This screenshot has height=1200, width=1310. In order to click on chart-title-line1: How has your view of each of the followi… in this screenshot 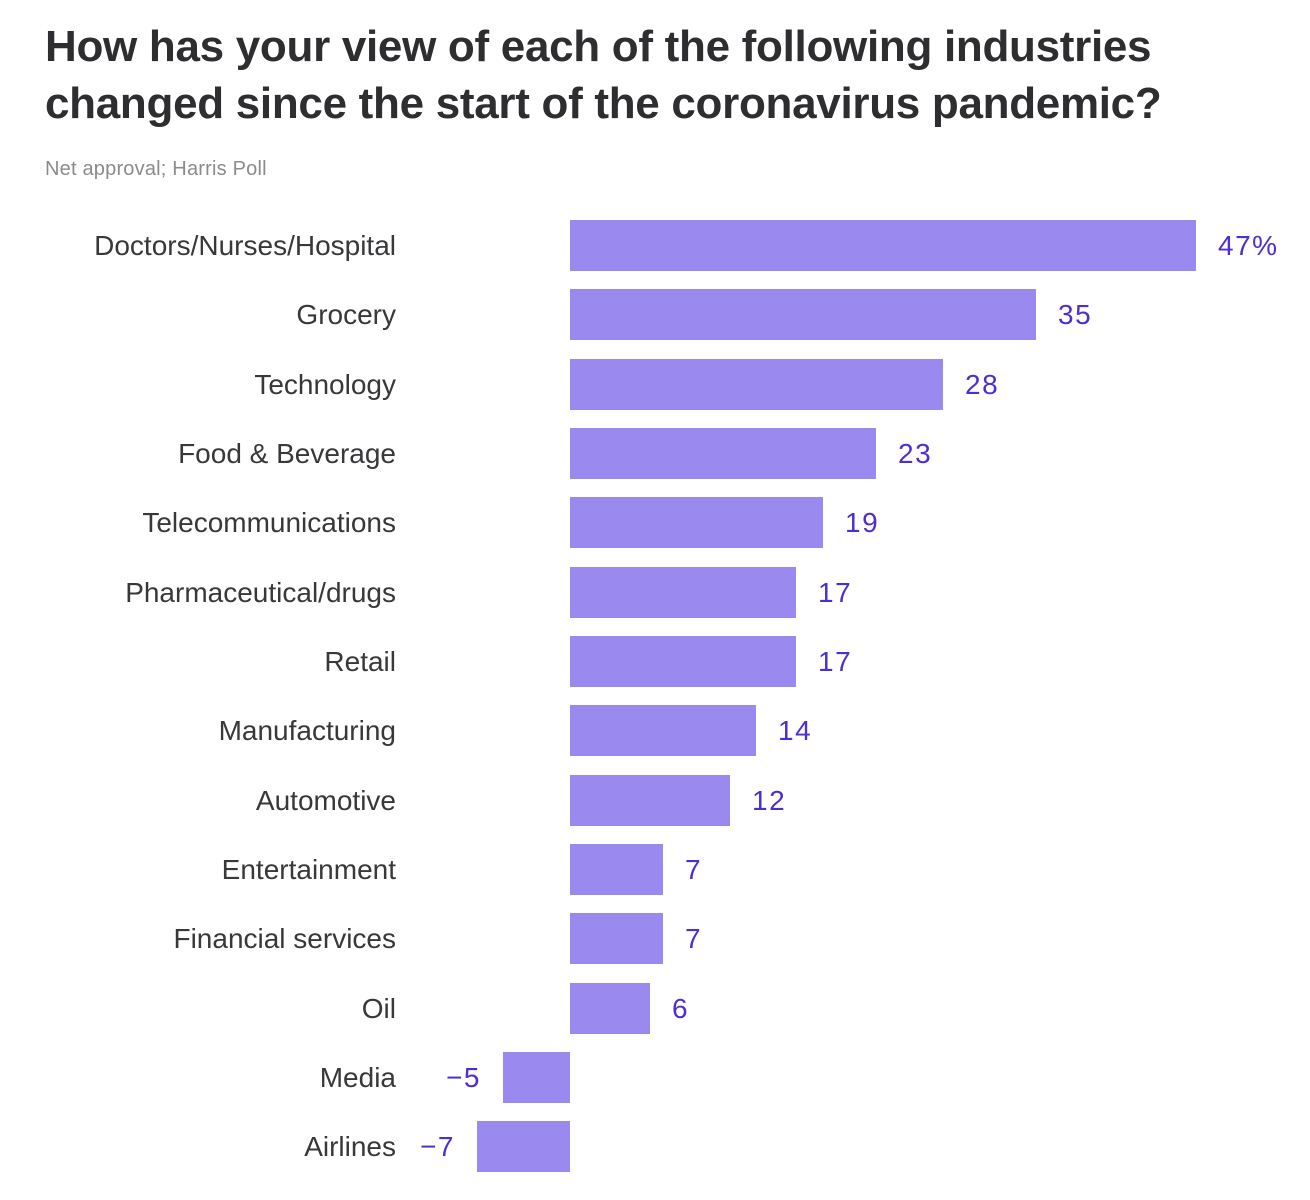, I will do `click(598, 46)`.